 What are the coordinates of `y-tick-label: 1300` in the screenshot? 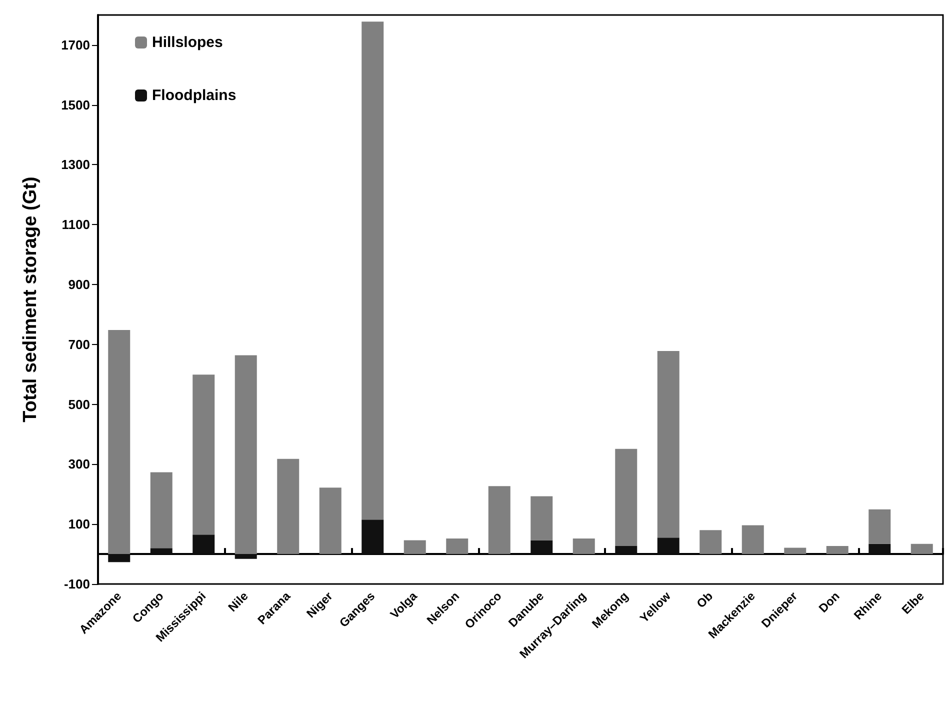 It's located at (75, 164).